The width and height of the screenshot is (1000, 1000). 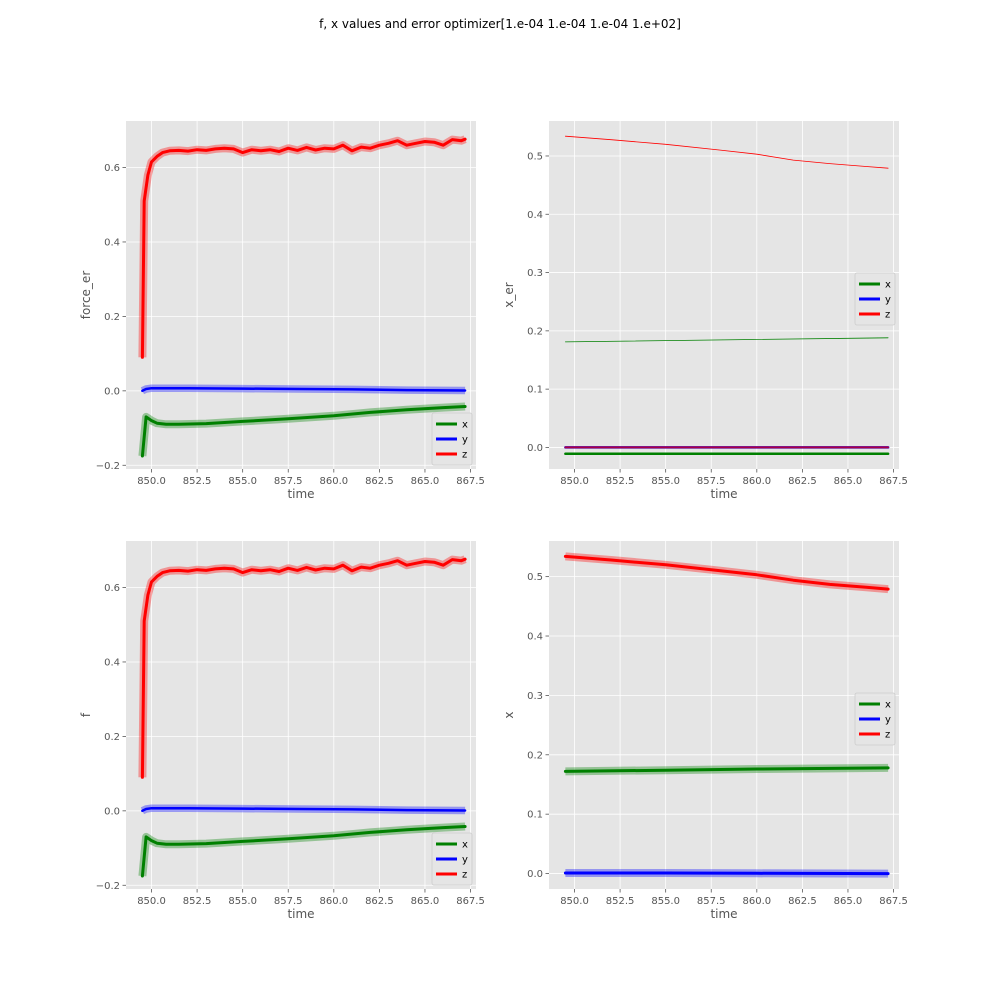 I want to click on y-axis-label: force_er, so click(x=86, y=295).